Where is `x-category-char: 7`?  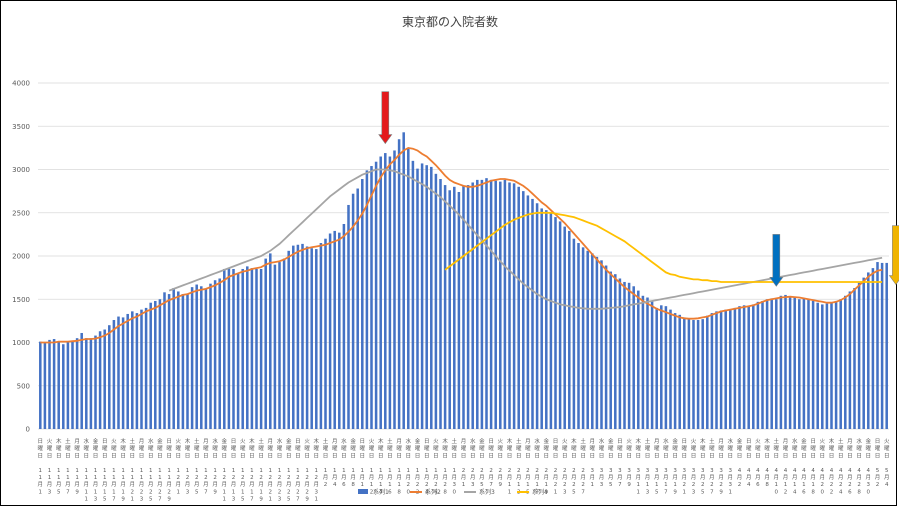
x-category-char: 7 is located at coordinates (252, 500).